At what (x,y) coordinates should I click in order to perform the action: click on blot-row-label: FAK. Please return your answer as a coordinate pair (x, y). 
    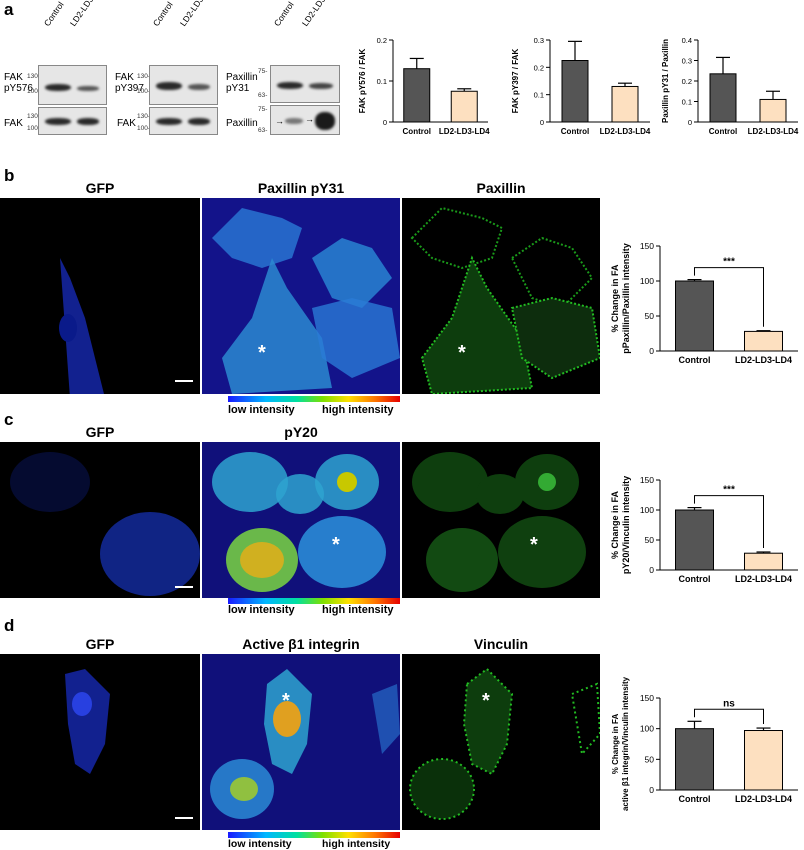
    Looking at the image, I should click on (13, 123).